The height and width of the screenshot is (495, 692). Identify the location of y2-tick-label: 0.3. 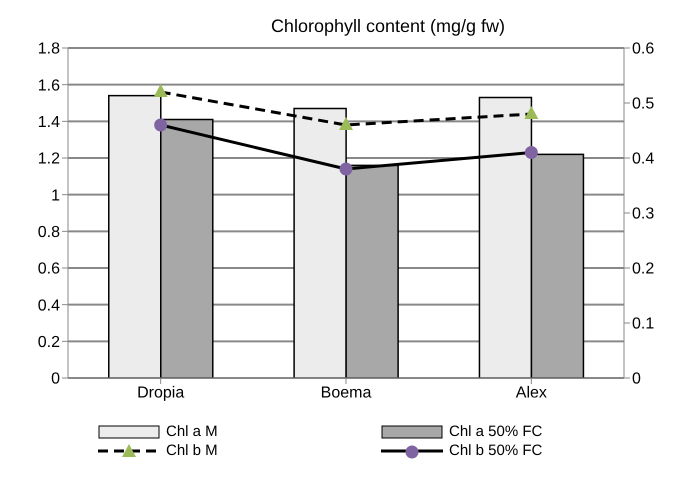
(643, 214).